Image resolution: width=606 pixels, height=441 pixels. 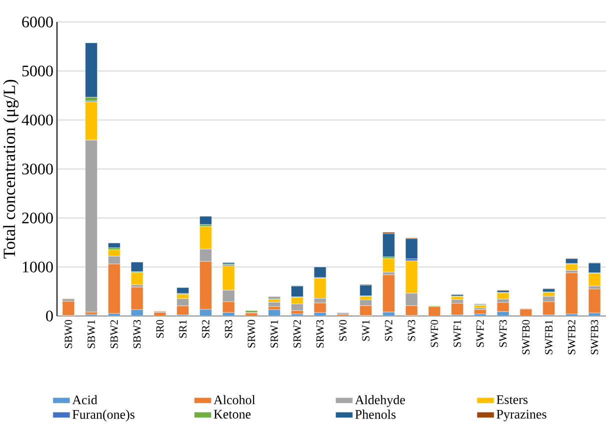 What do you see at coordinates (521, 416) in the screenshot?
I see `legend-label: Pyrazines` at bounding box center [521, 416].